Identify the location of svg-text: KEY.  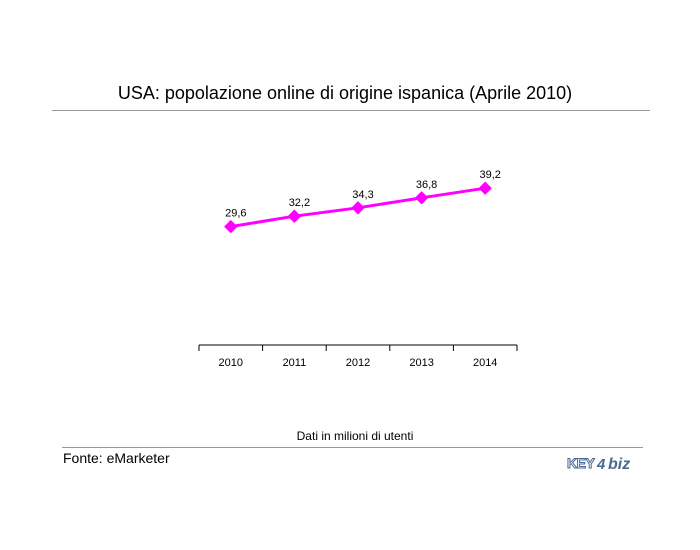
(581, 463).